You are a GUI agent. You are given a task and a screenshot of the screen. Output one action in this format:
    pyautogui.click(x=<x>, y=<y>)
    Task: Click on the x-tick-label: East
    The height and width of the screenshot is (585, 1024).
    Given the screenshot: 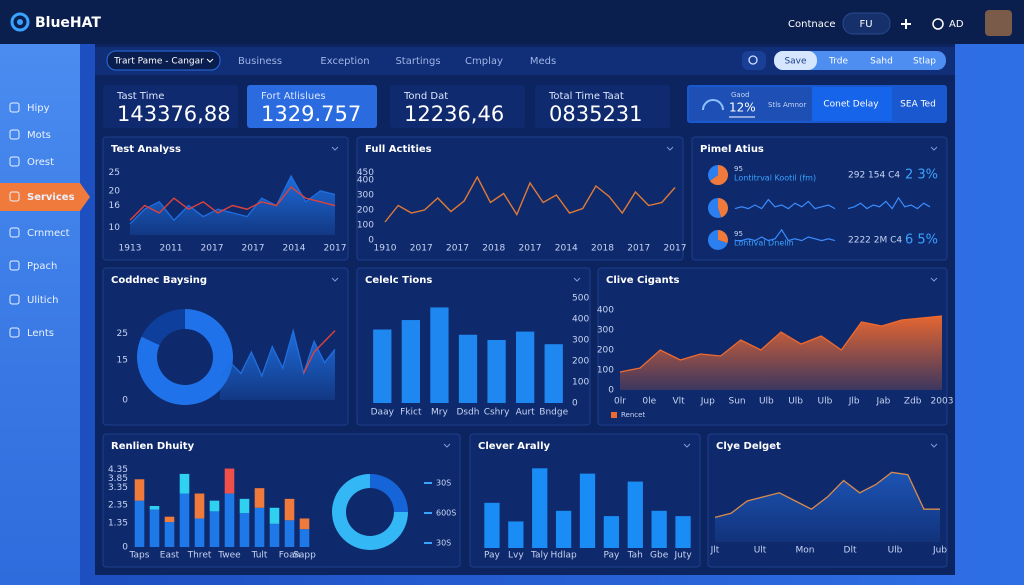 What is the action you would take?
    pyautogui.click(x=170, y=556)
    